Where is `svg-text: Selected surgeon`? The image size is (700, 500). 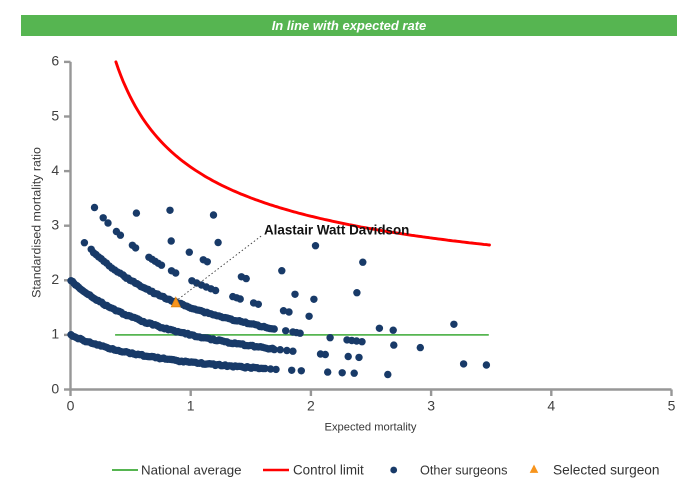
svg-text: Selected surgeon is located at coordinates (606, 469).